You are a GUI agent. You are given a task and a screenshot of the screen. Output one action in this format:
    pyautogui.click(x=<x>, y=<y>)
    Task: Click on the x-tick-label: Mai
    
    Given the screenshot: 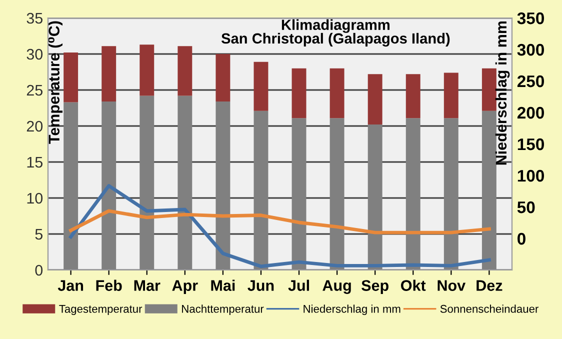 What is the action you would take?
    pyautogui.click(x=223, y=285)
    